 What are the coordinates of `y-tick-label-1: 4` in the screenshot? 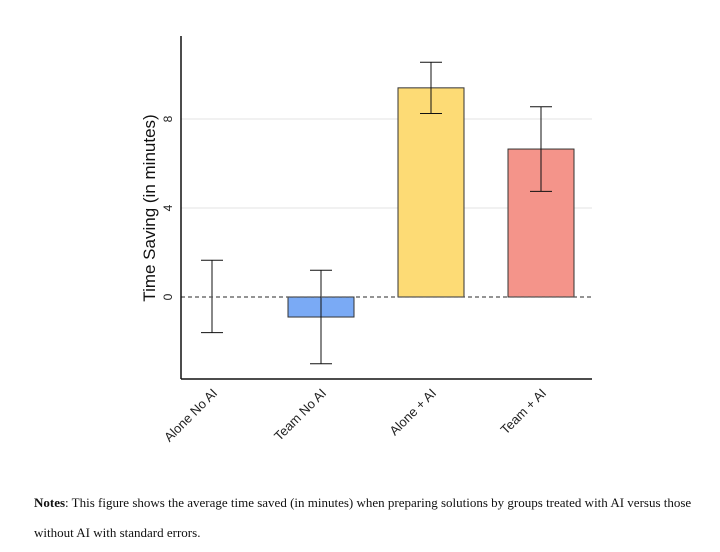 It's located at (168, 207).